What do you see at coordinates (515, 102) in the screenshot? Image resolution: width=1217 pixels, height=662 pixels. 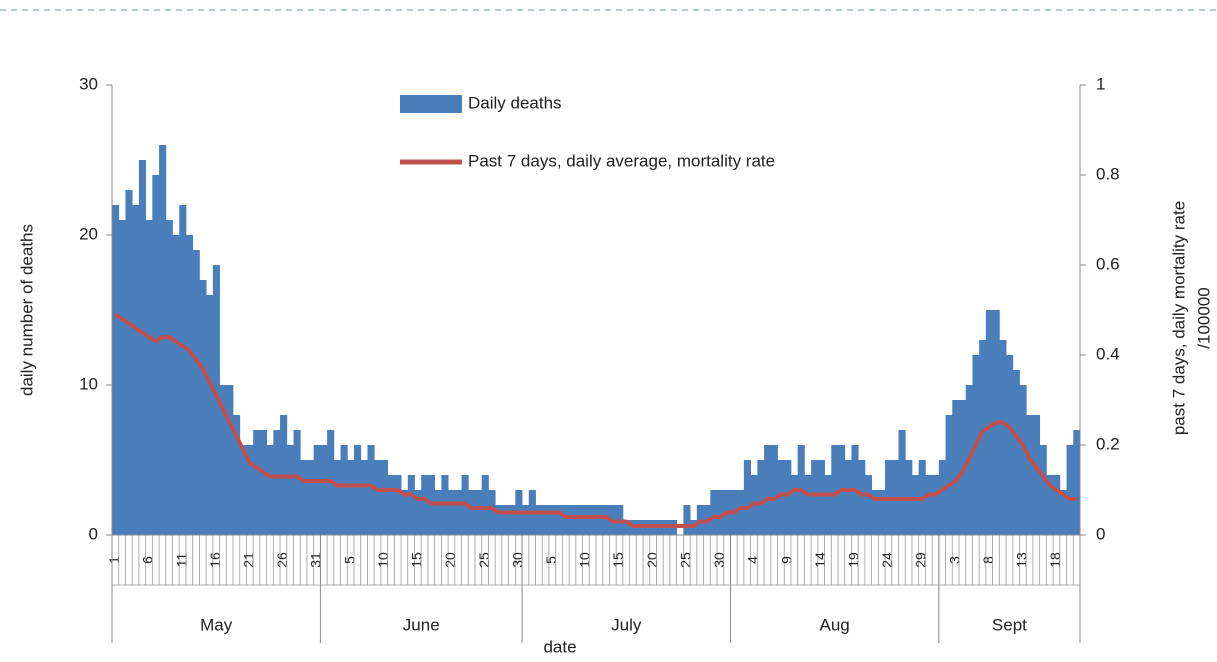 I see `legend-label: Daily deaths` at bounding box center [515, 102].